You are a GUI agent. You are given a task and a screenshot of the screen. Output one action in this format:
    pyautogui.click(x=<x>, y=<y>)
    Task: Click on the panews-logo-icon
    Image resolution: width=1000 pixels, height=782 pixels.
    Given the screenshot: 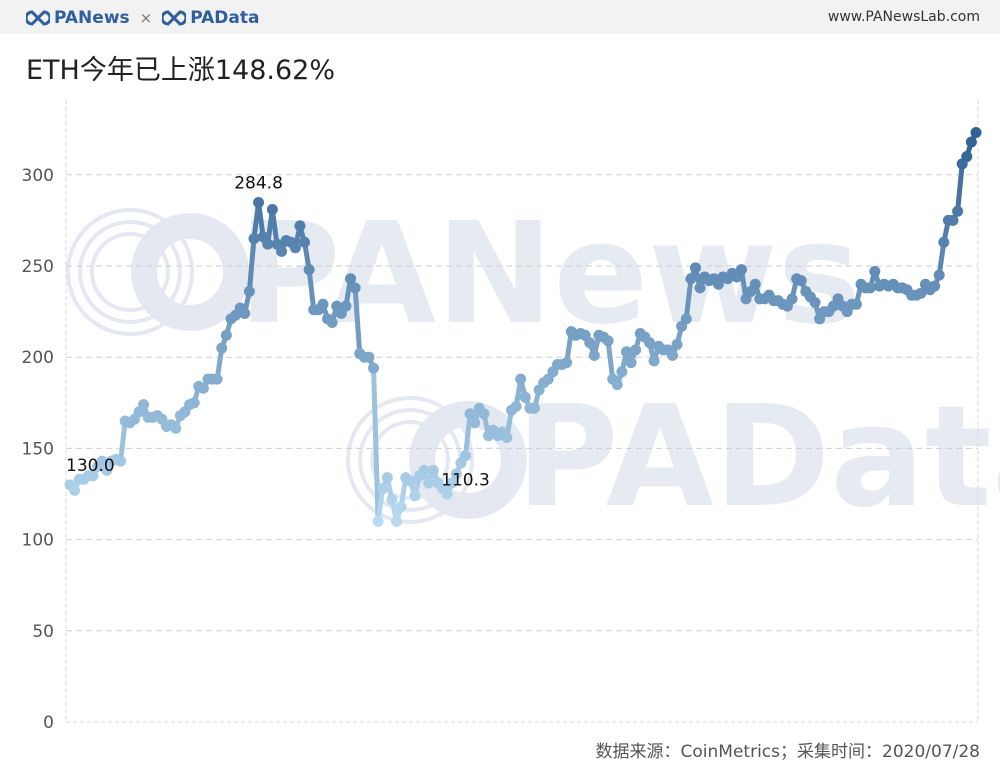 What is the action you would take?
    pyautogui.click(x=38, y=18)
    